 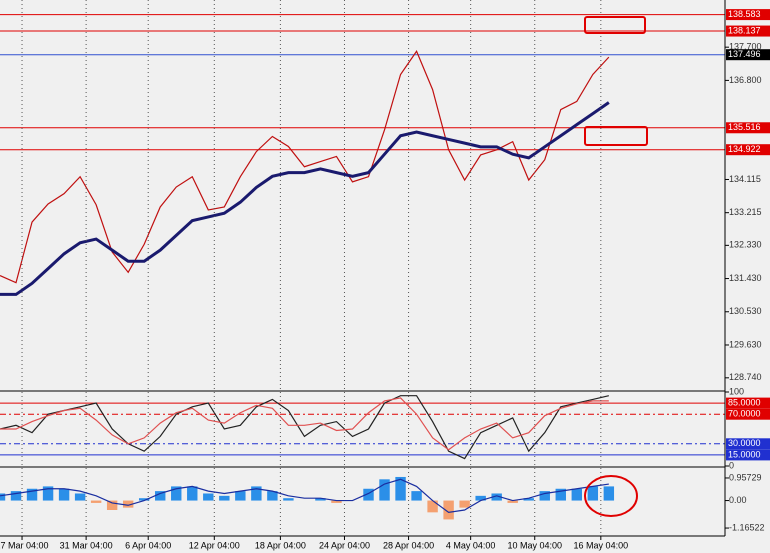 I want to click on level-label: 135.516, so click(x=744, y=127).